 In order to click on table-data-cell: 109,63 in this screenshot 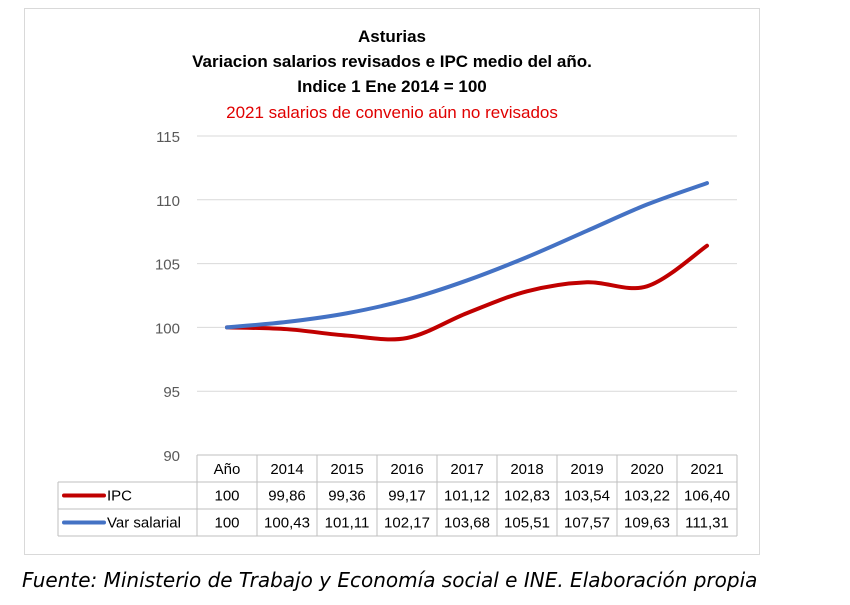, I will do `click(647, 523)`.